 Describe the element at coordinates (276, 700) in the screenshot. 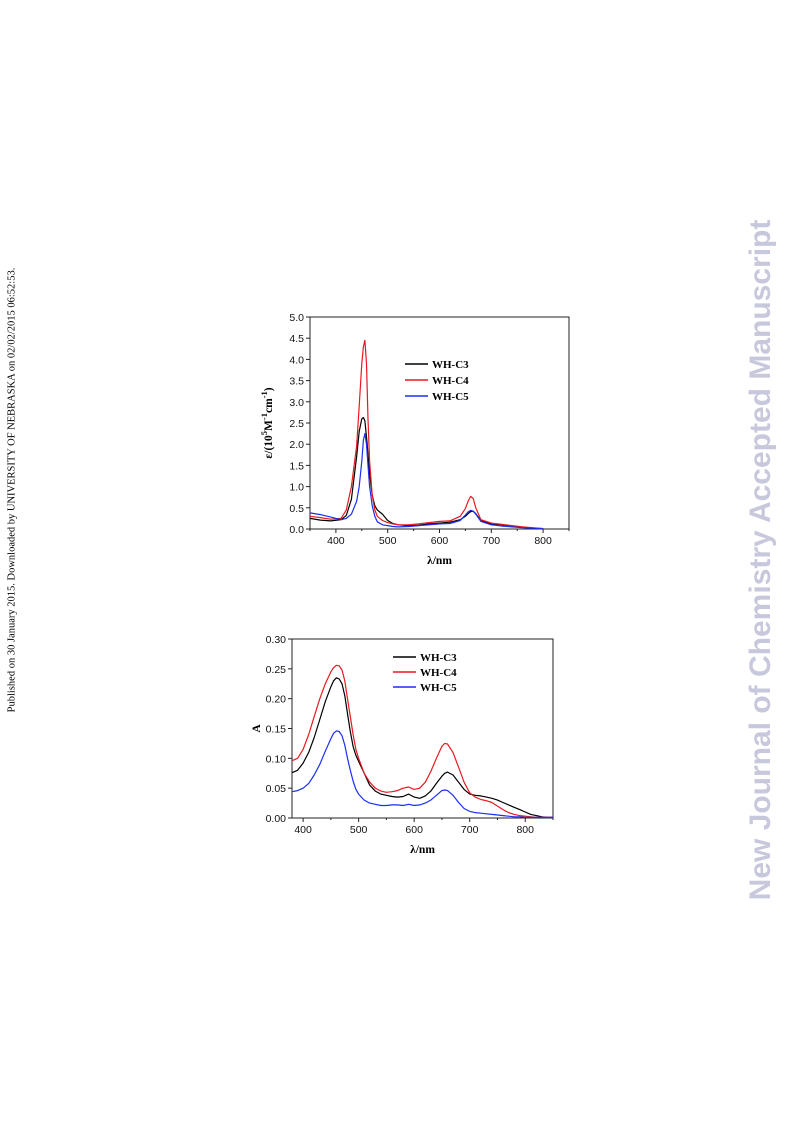

I see `y-tick-label: 0.20` at that location.